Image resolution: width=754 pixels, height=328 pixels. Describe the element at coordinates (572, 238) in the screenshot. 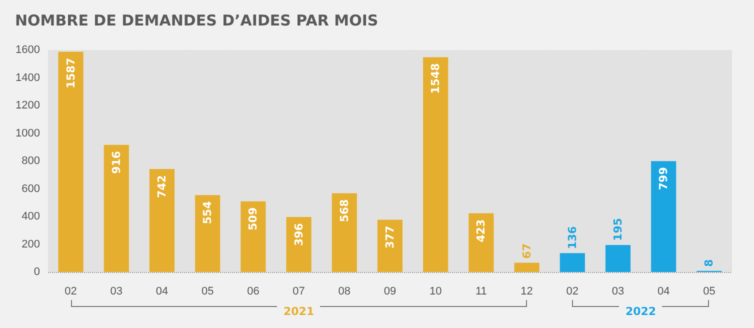

I see `data-label: 136` at that location.